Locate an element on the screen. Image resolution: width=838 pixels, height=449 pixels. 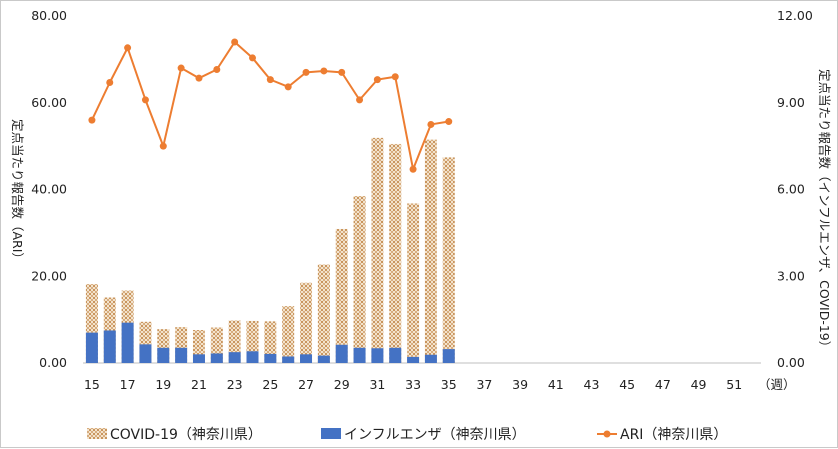
x-axis-tick-label: 25 is located at coordinates (270, 384).